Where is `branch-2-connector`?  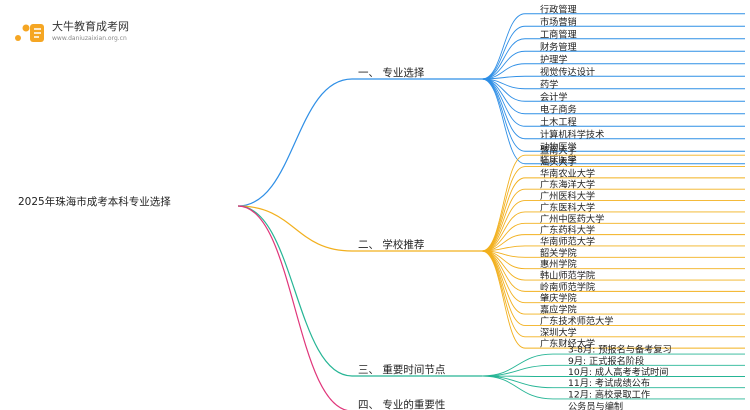 branch-2-connector is located at coordinates (295, 228).